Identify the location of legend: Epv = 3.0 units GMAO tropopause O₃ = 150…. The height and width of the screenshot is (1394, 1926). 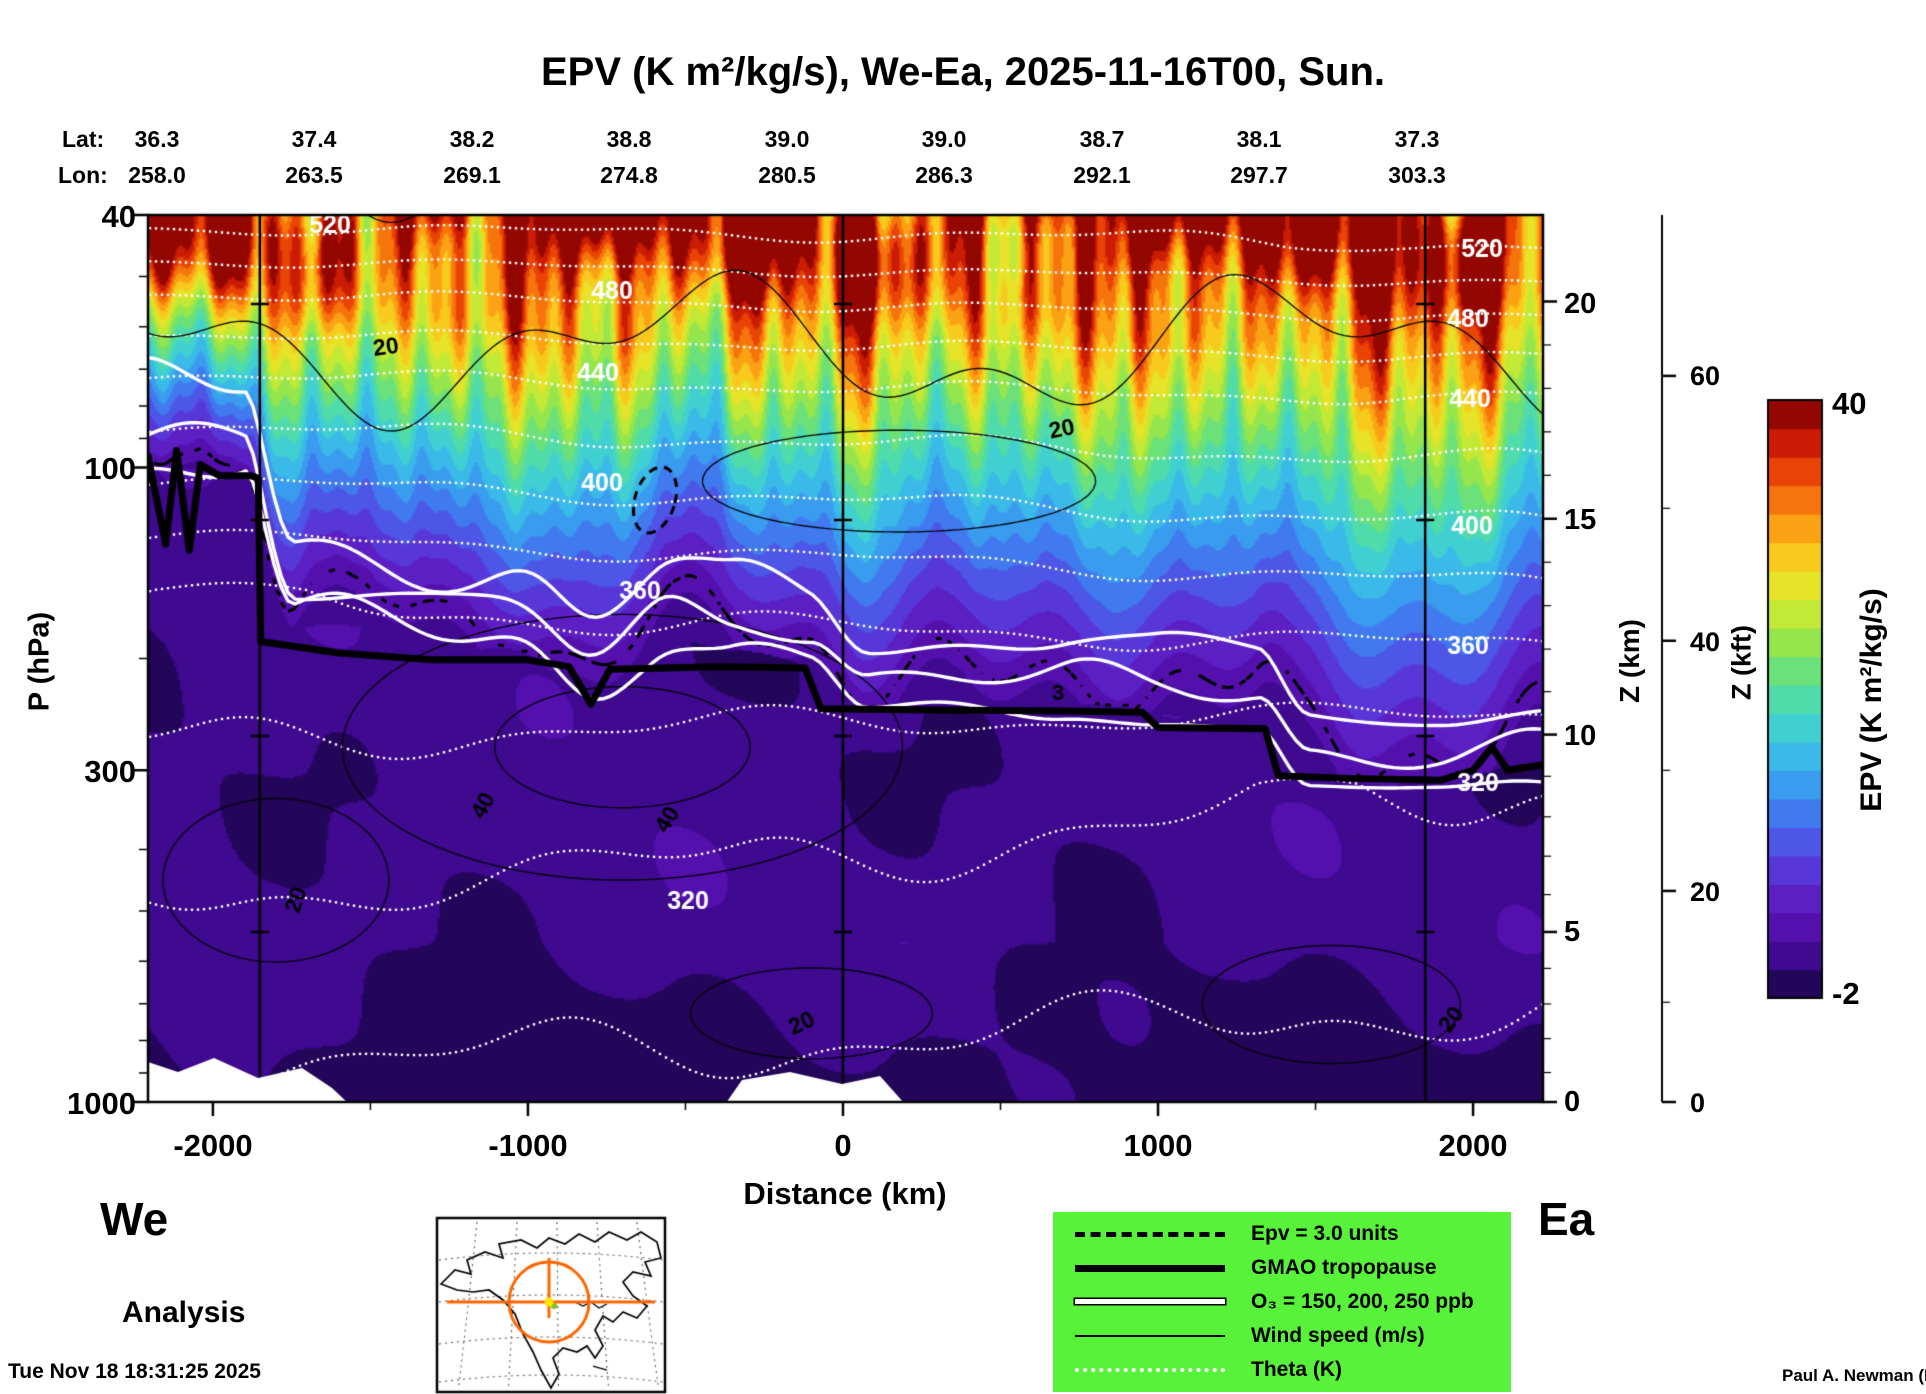
(1282, 1302).